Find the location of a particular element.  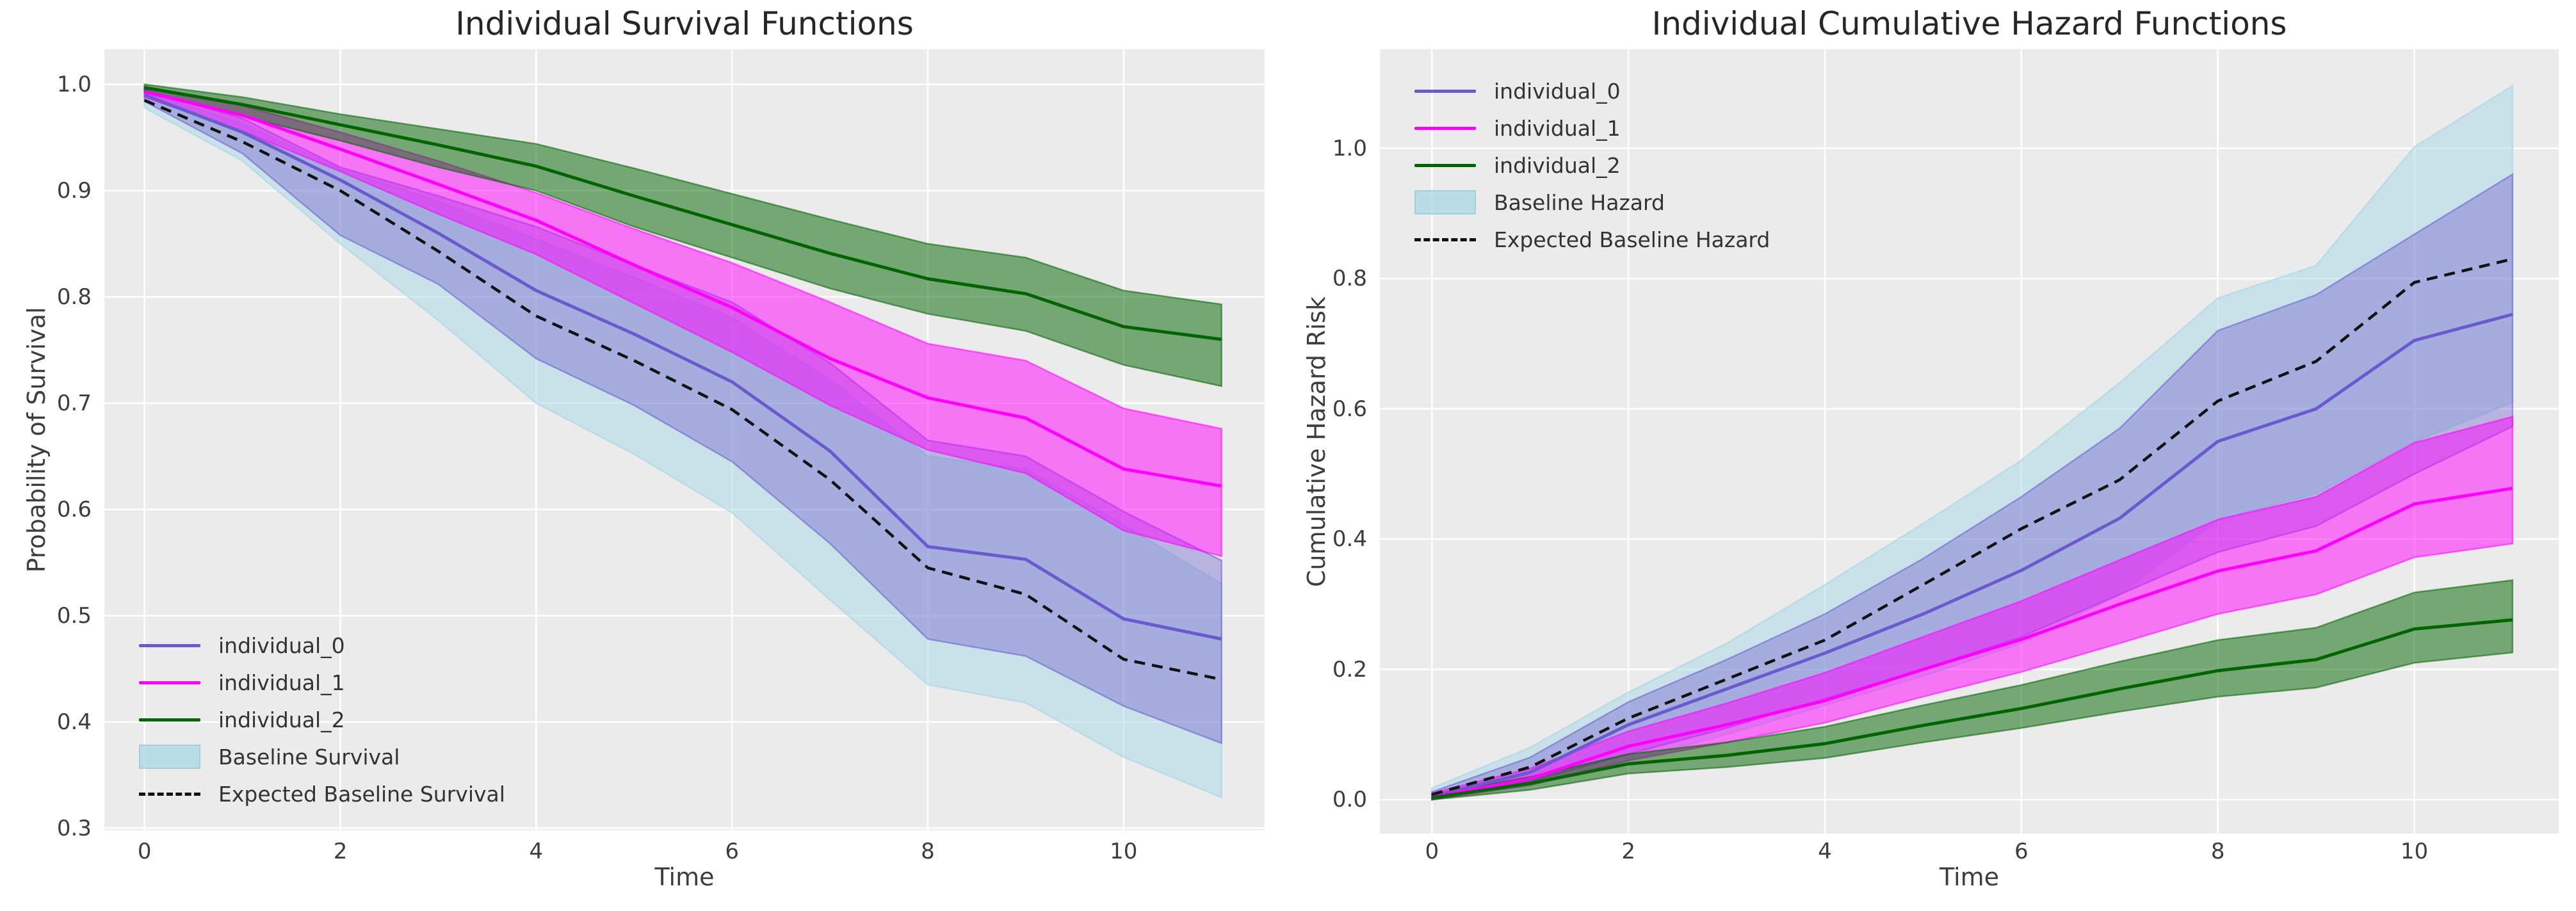

legend-item-baseline-survival: Baseline Survival is located at coordinates (321, 756).